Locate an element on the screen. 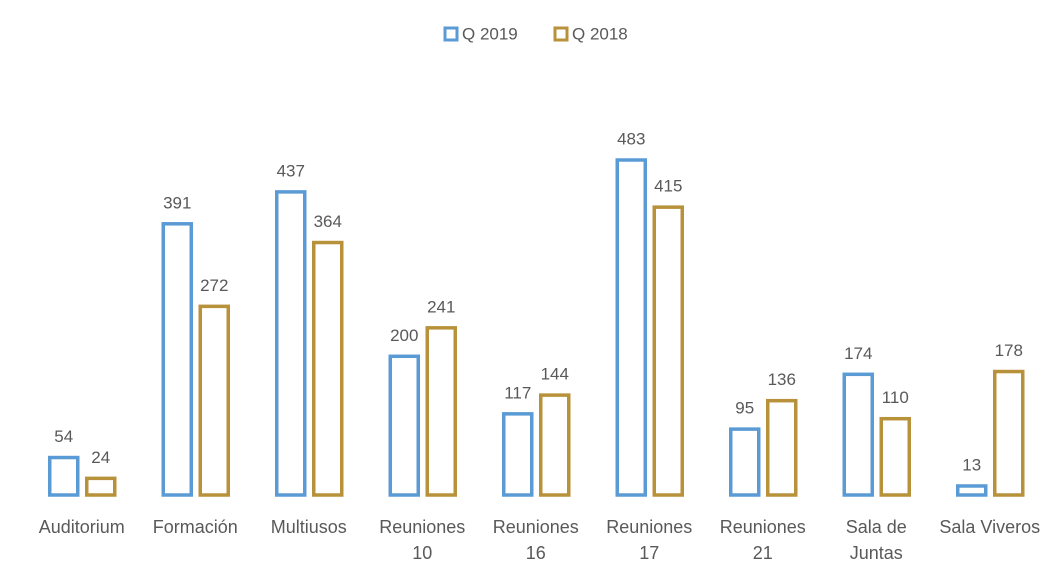  legend-label: Q 2019 is located at coordinates (490, 33).